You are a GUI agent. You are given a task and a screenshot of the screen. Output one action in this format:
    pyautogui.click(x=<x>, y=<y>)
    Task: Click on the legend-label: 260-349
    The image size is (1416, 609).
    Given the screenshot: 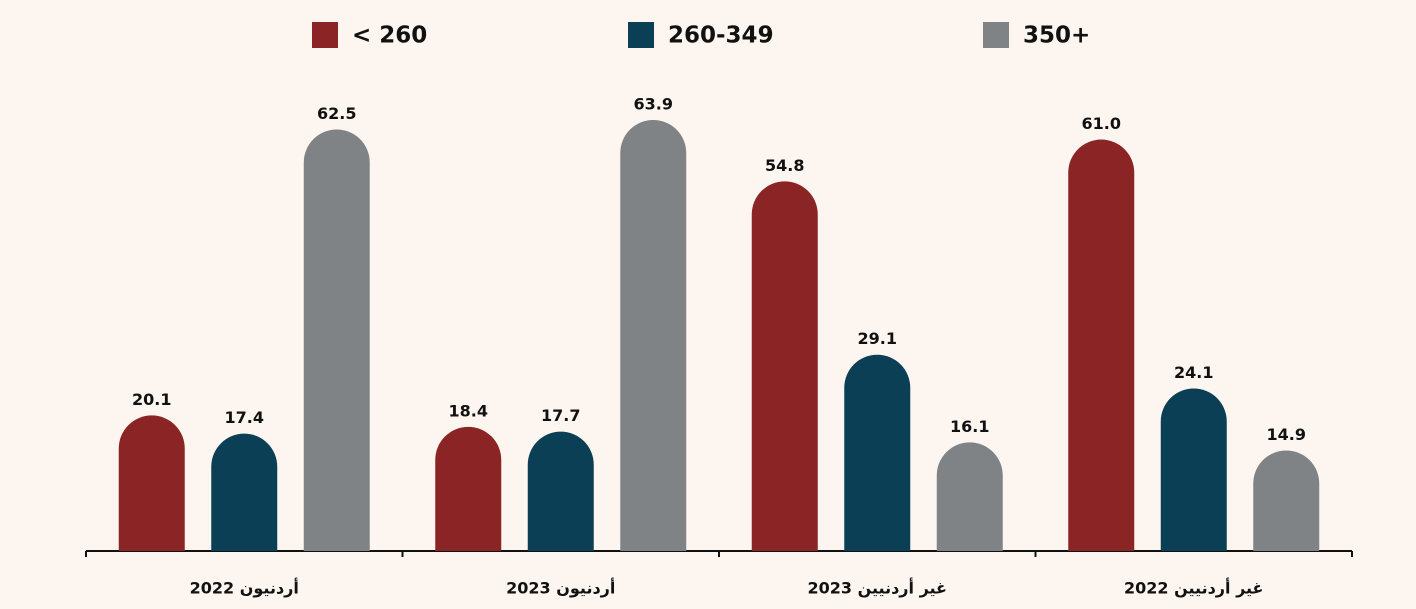 What is the action you would take?
    pyautogui.click(x=721, y=36)
    